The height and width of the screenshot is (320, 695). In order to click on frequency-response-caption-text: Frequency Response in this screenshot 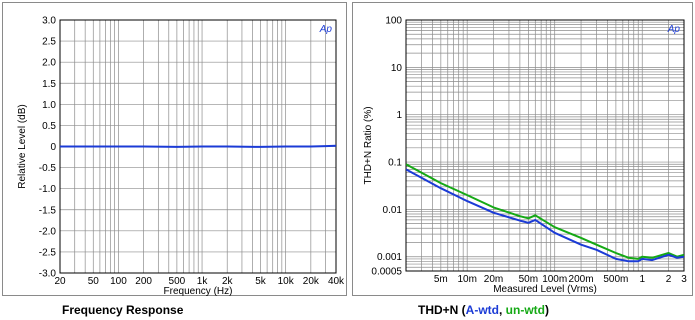, I will do `click(123, 310)`.